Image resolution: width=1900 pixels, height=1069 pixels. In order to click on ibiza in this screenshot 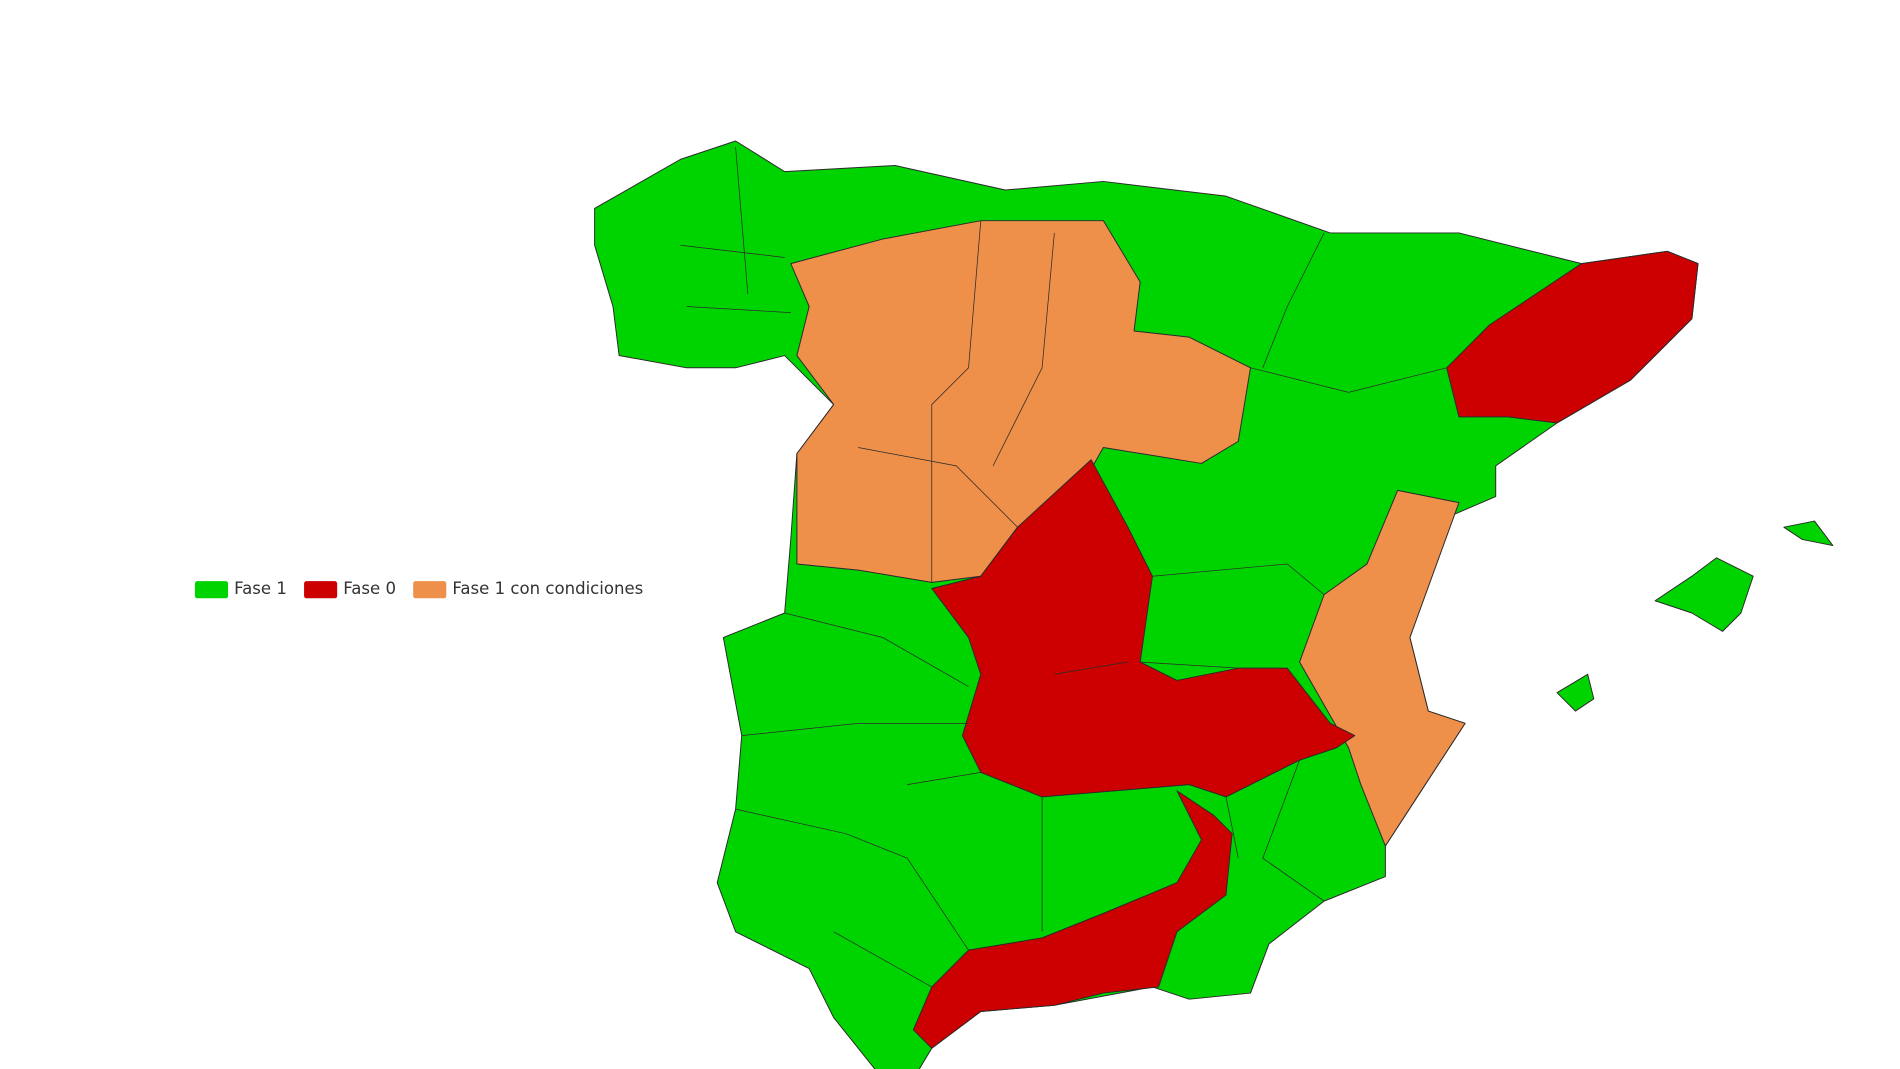, I will do `click(1575, 692)`.